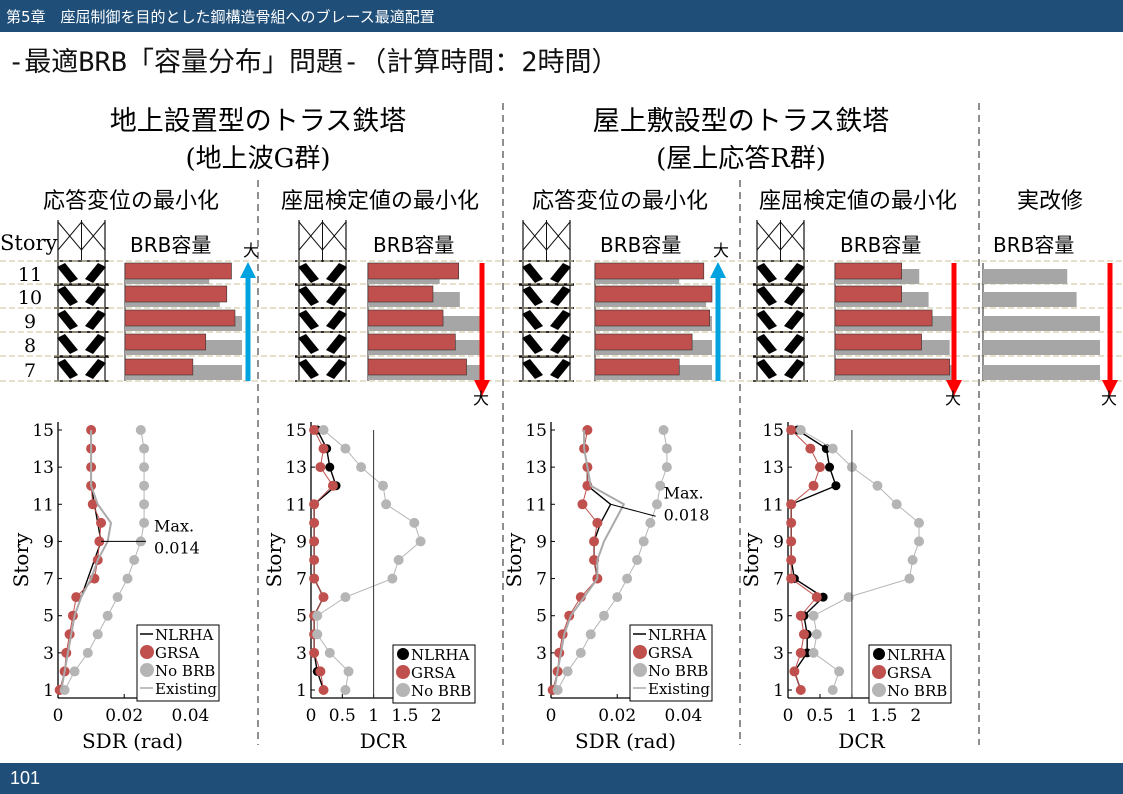 This screenshot has height=794, width=1123. Describe the element at coordinates (380, 201) in the screenshot. I see `column-title: 座屈検定値の最小化` at that location.